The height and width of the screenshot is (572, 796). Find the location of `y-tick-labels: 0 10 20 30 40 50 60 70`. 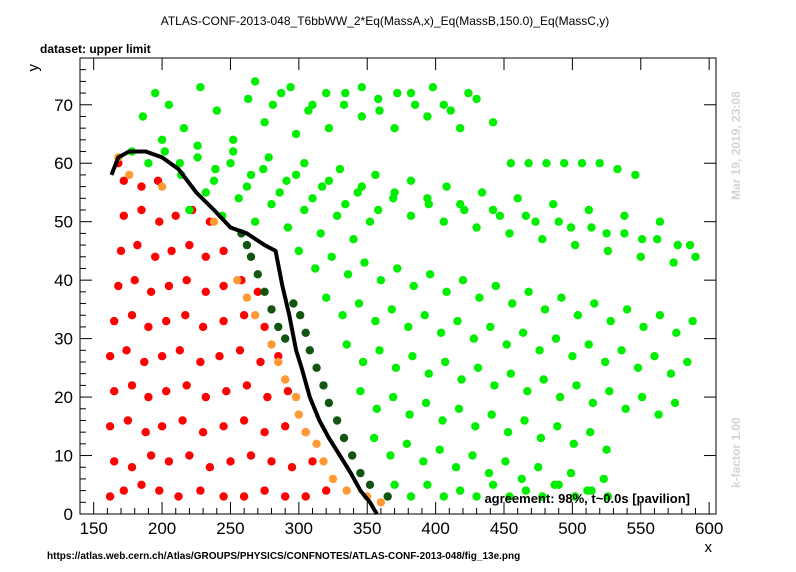

y-tick-labels: 0 10 20 30 40 50 60 70 is located at coordinates (63, 310).